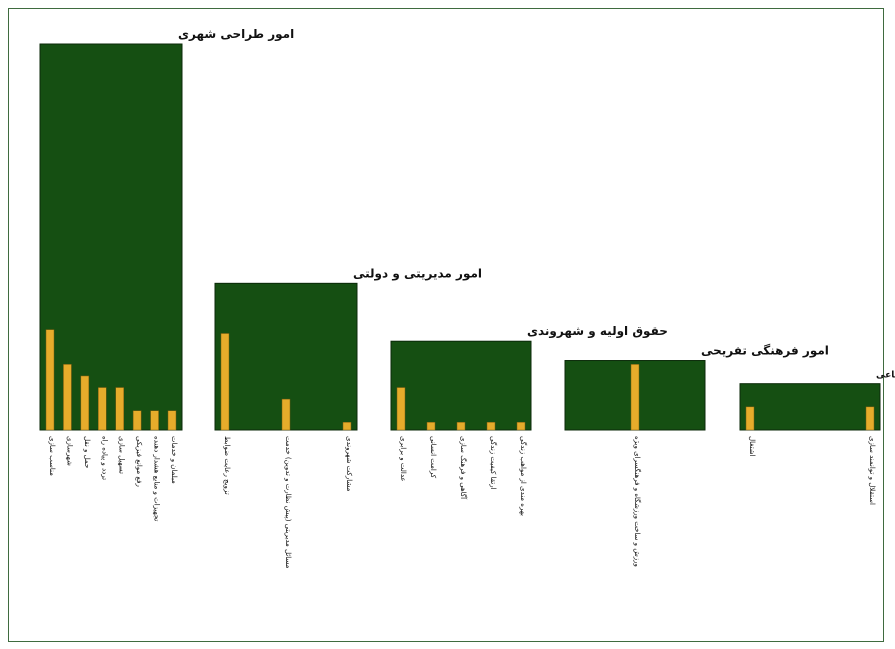  Describe the element at coordinates (227, 465) in the screenshot. I see `bar-label-2-1: تزویج رعایت ضوابط` at that location.